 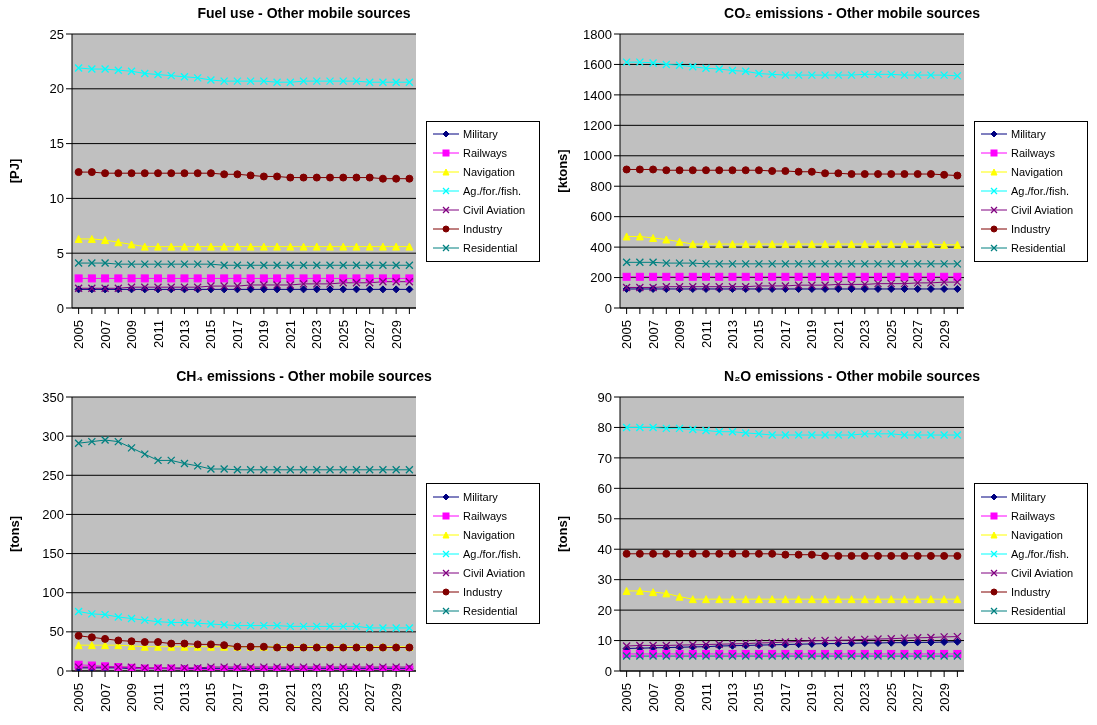 What do you see at coordinates (601, 247) in the screenshot?
I see `y-tick-label: 400` at bounding box center [601, 247].